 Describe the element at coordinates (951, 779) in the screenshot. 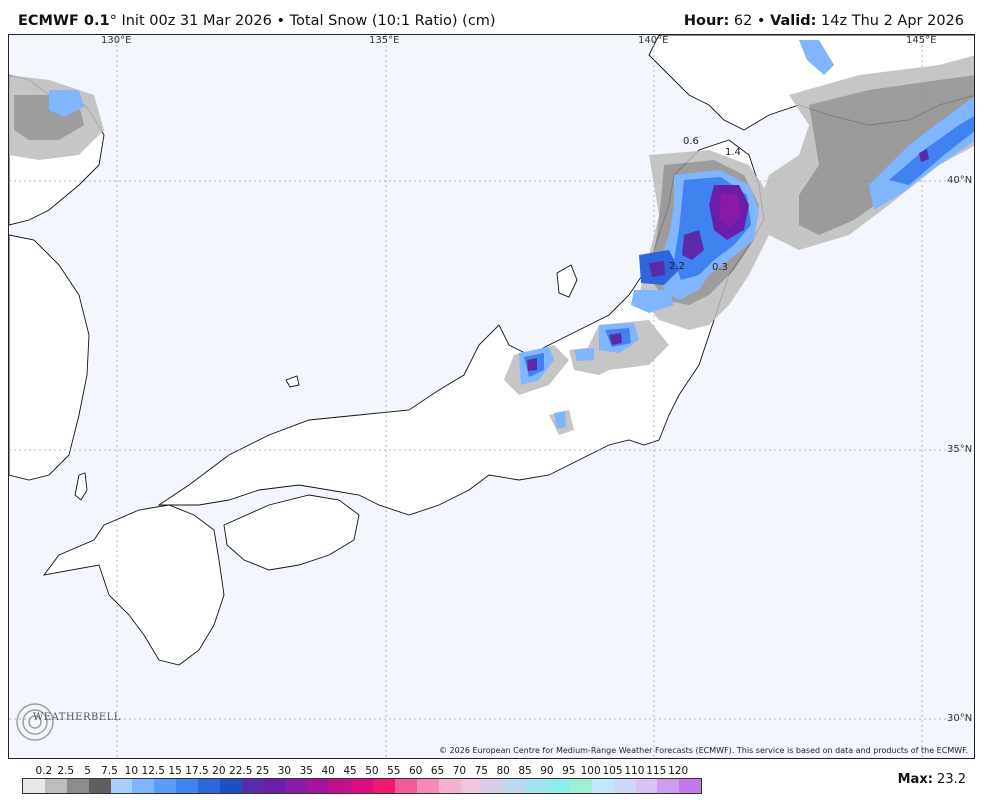

I see `max-number: 23.2` at that location.